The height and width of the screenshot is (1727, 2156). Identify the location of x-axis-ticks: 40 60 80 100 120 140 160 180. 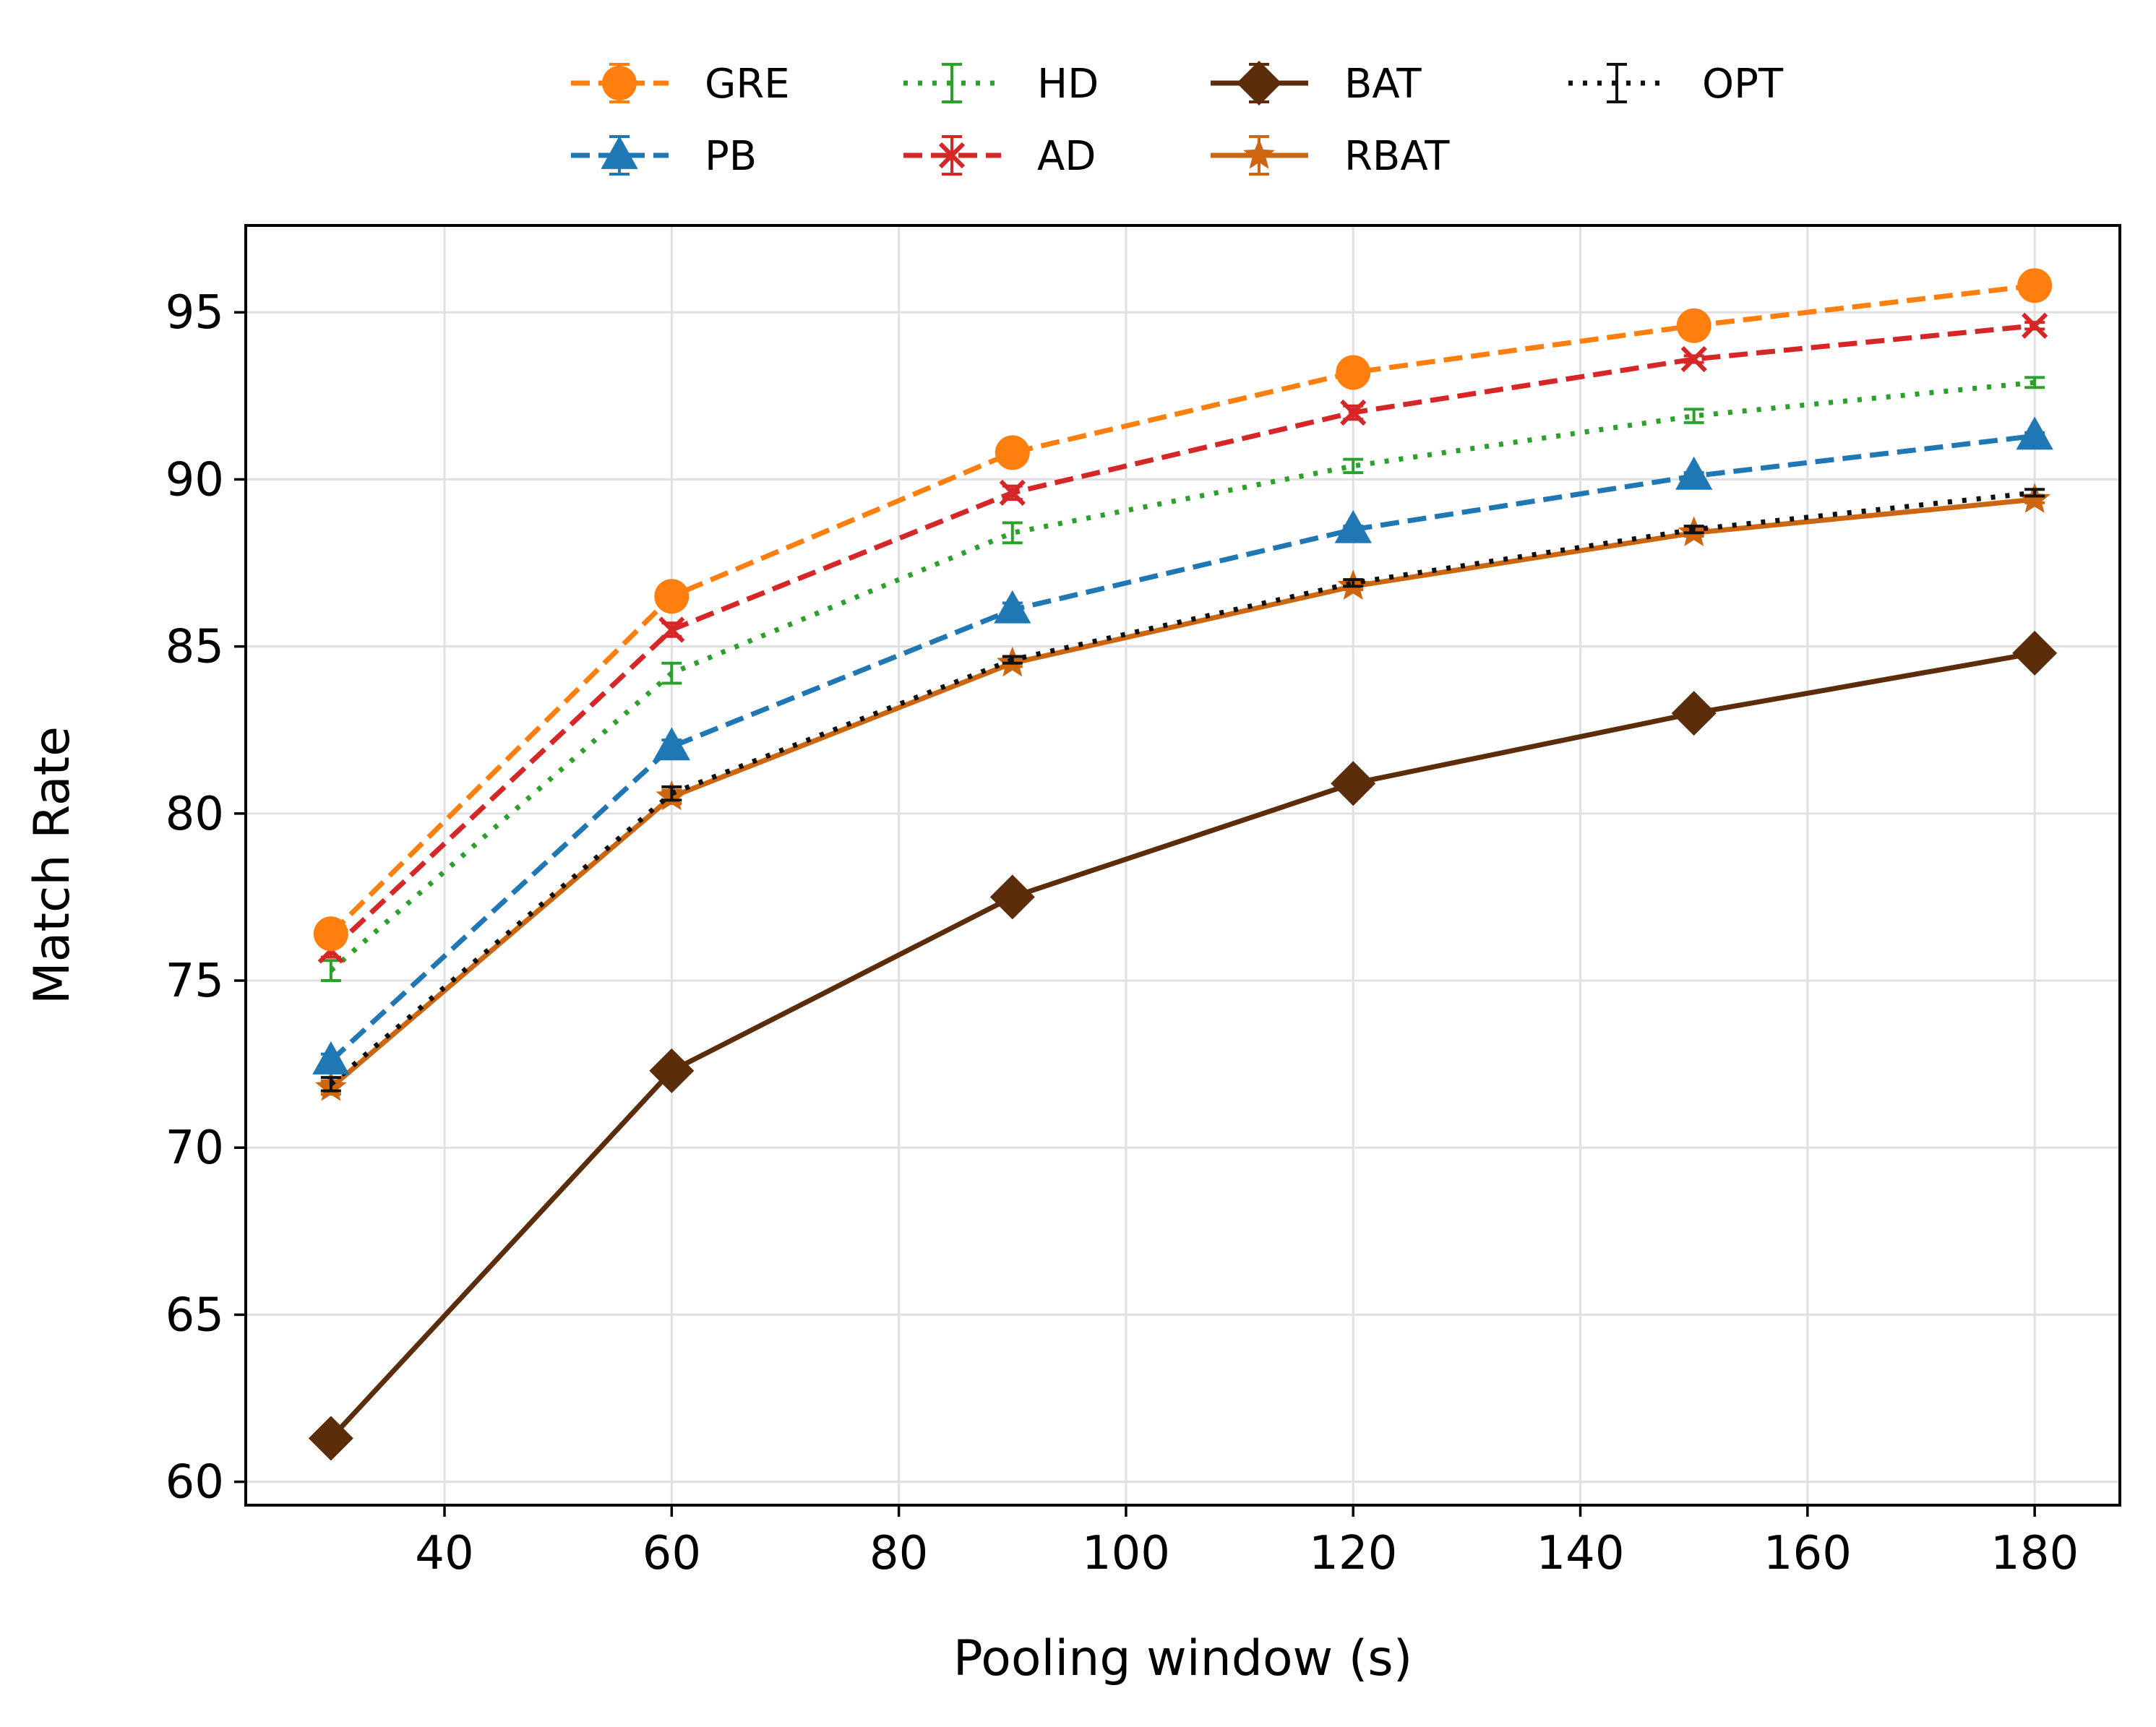
(1247, 1542).